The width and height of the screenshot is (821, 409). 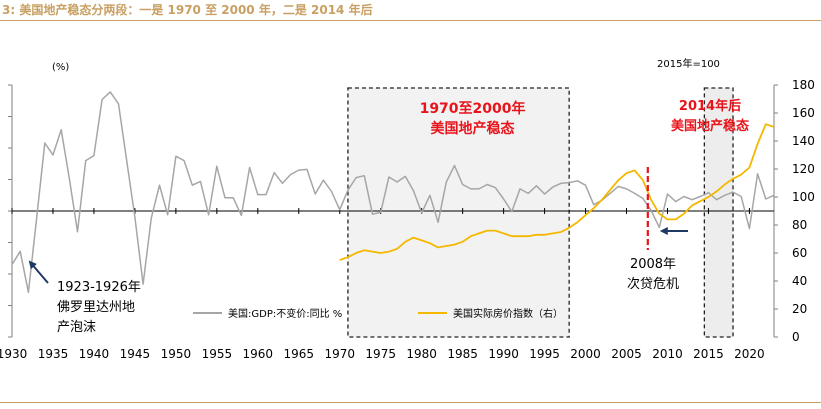 I want to click on x-tick-label: 1980, so click(x=421, y=354).